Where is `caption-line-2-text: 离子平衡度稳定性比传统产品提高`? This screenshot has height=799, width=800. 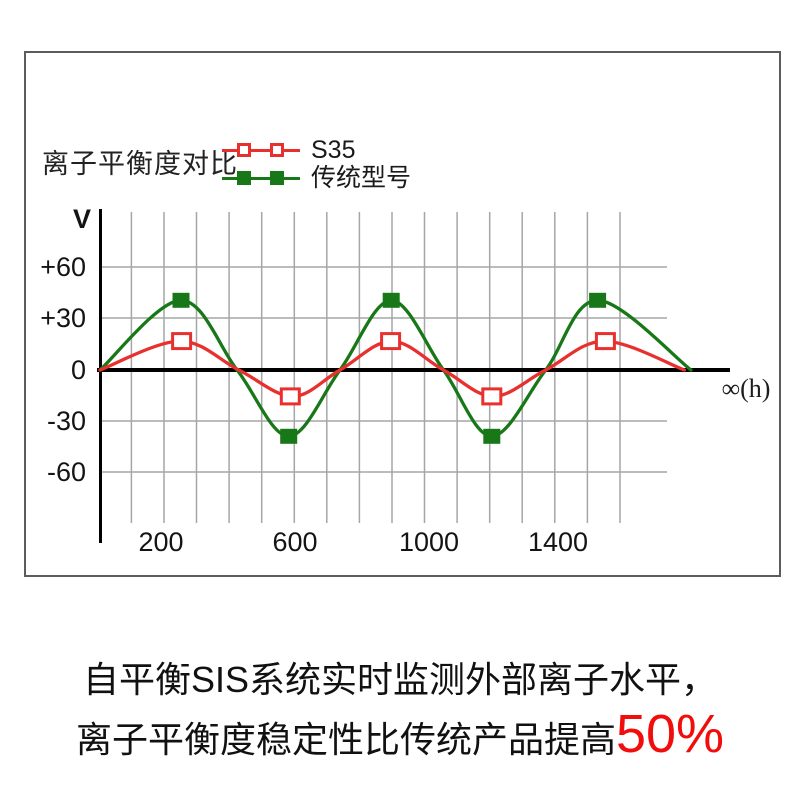
caption-line-2-text: 离子平衡度稳定性比传统产品提高 is located at coordinates (345, 739).